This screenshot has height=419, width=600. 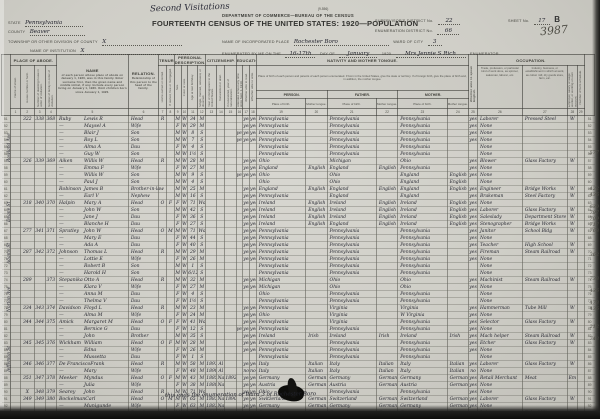 What do you see at coordinates (92, 343) in the screenshot?
I see `given-name: William` at bounding box center [92, 343].